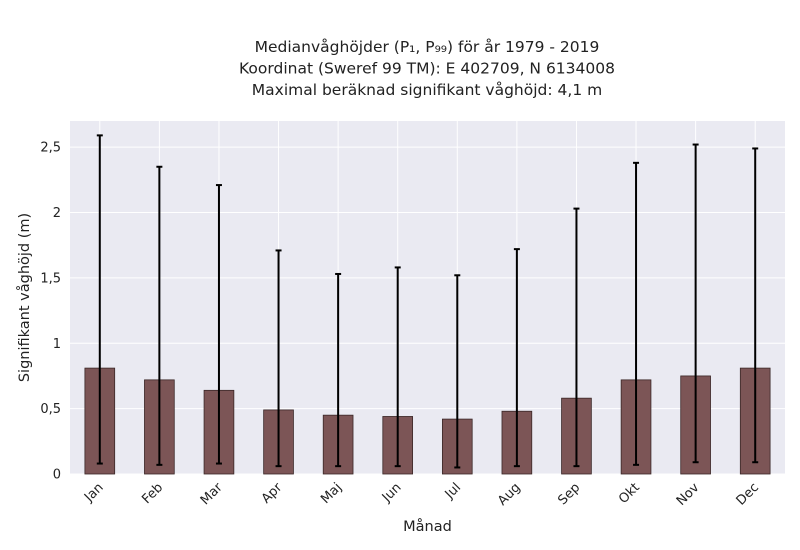 Image resolution: width=800 pixels, height=550 pixels. I want to click on x-tick-label: Maj, so click(331, 493).